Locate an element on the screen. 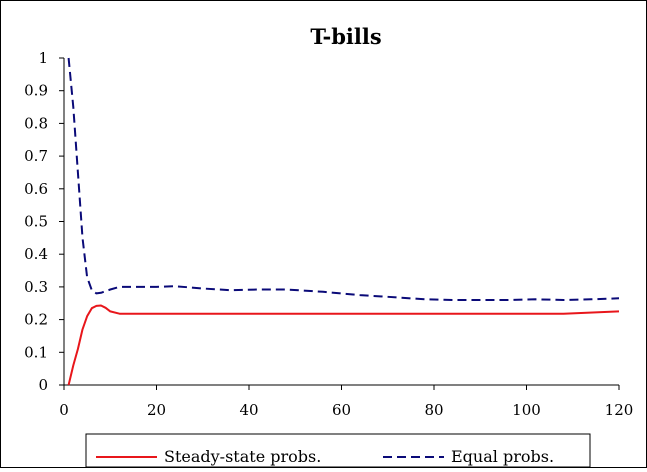 This screenshot has height=472, width=647. y-tick-label: 0.6 is located at coordinates (36, 189).